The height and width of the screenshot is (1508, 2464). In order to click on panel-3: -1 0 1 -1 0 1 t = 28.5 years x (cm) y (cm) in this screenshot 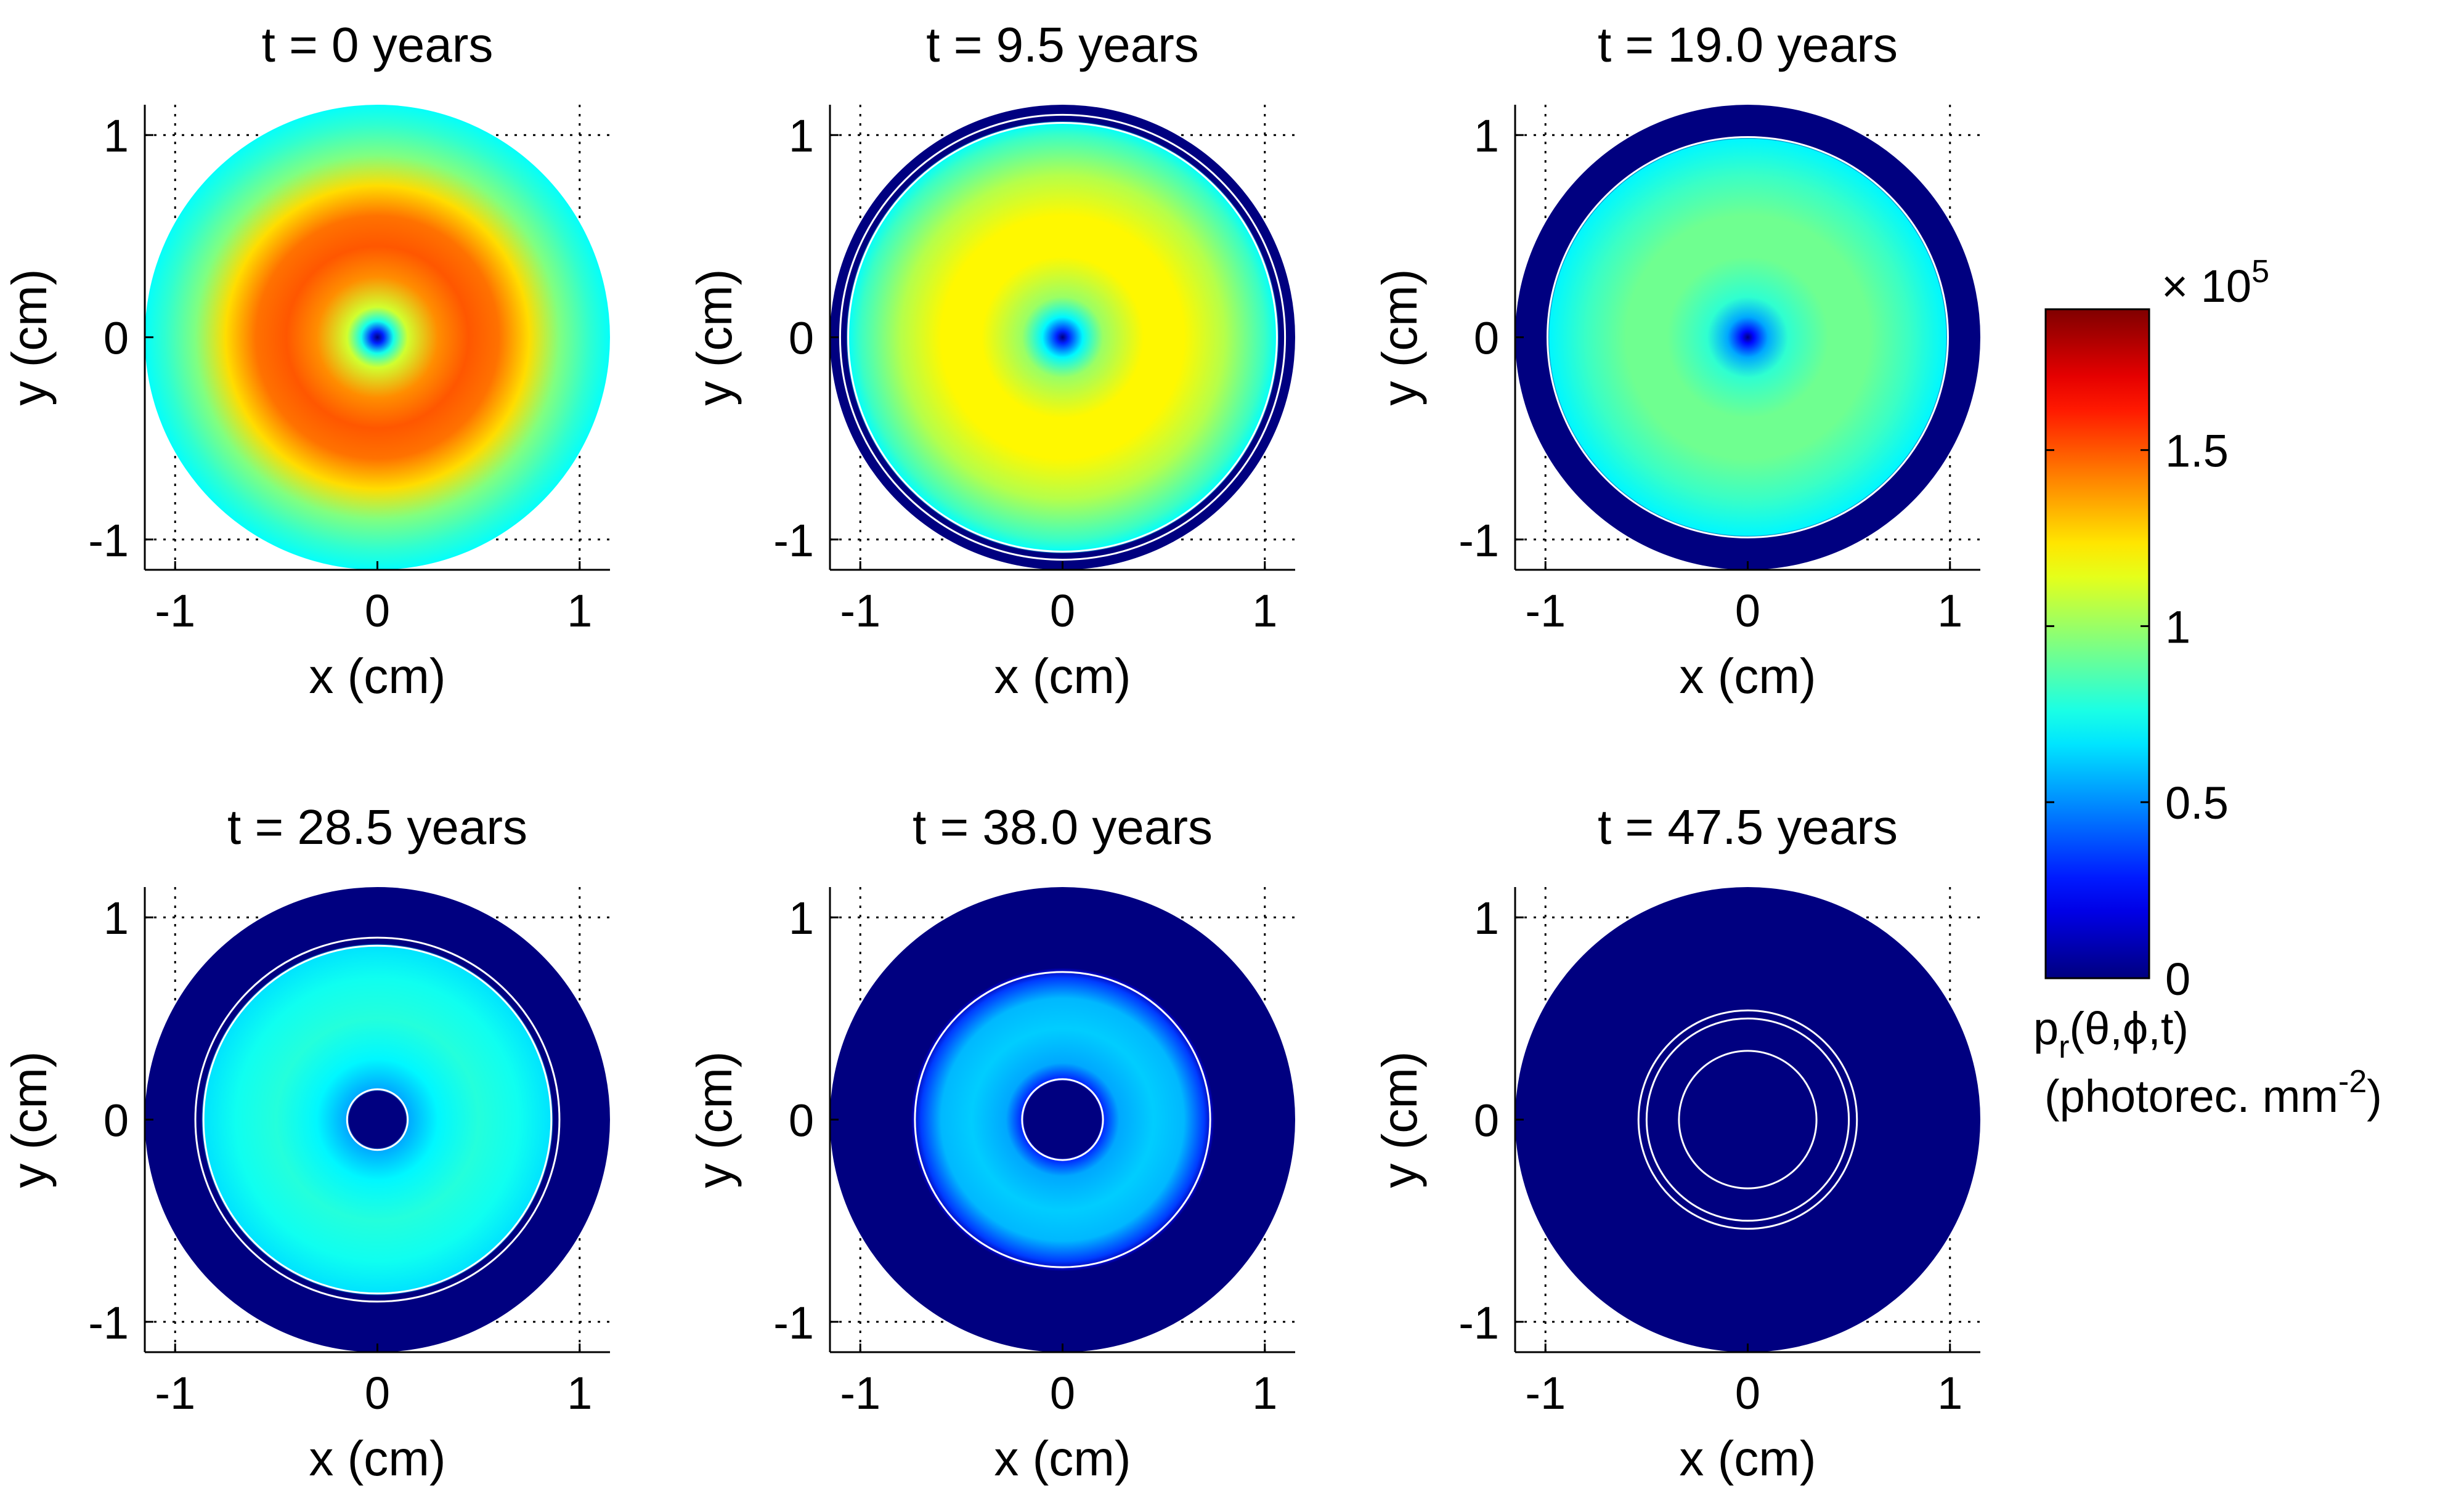, I will do `click(306, 1143)`.